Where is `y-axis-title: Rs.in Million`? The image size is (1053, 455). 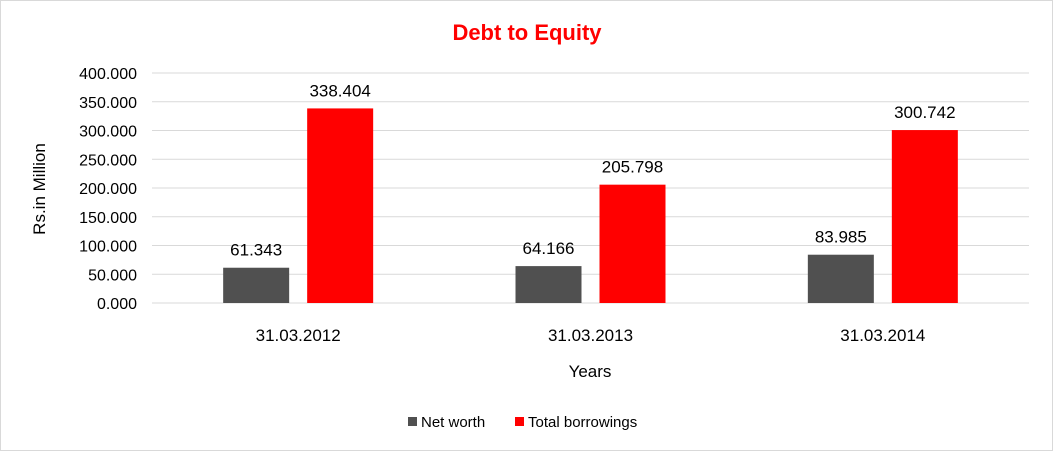 y-axis-title: Rs.in Million is located at coordinates (39, 189).